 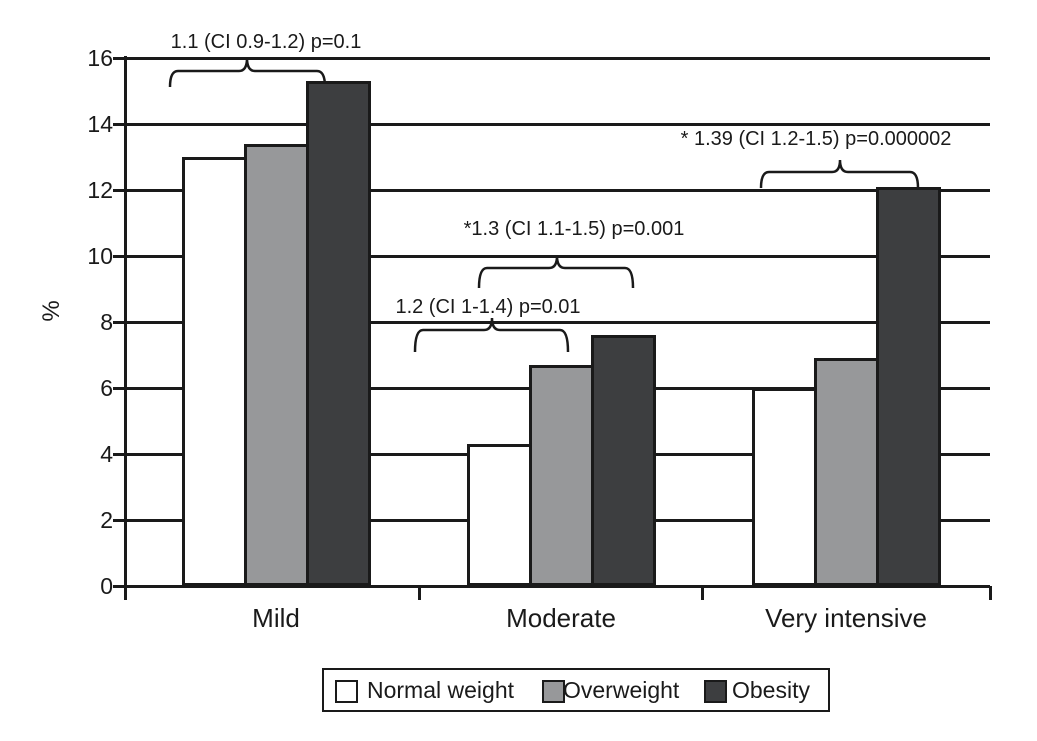 I want to click on bar-very-intensive-normal-weight, so click(x=784, y=487).